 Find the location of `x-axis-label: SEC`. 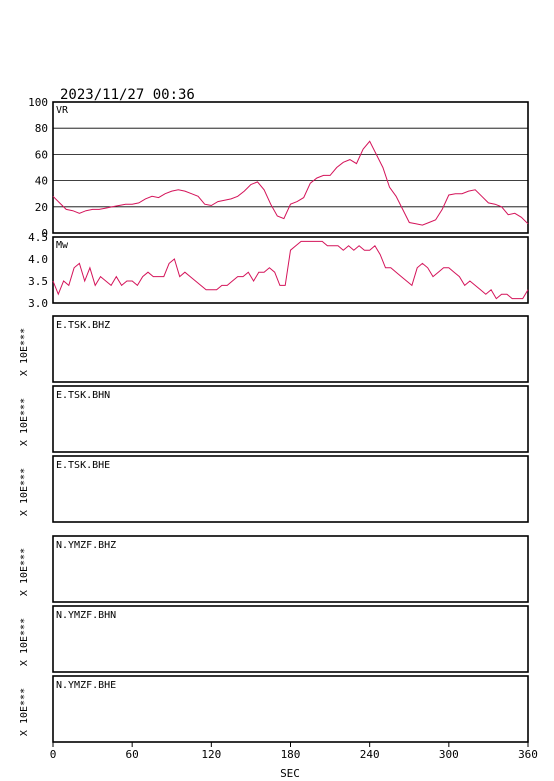

x-axis-label: SEC is located at coordinates (290, 773).